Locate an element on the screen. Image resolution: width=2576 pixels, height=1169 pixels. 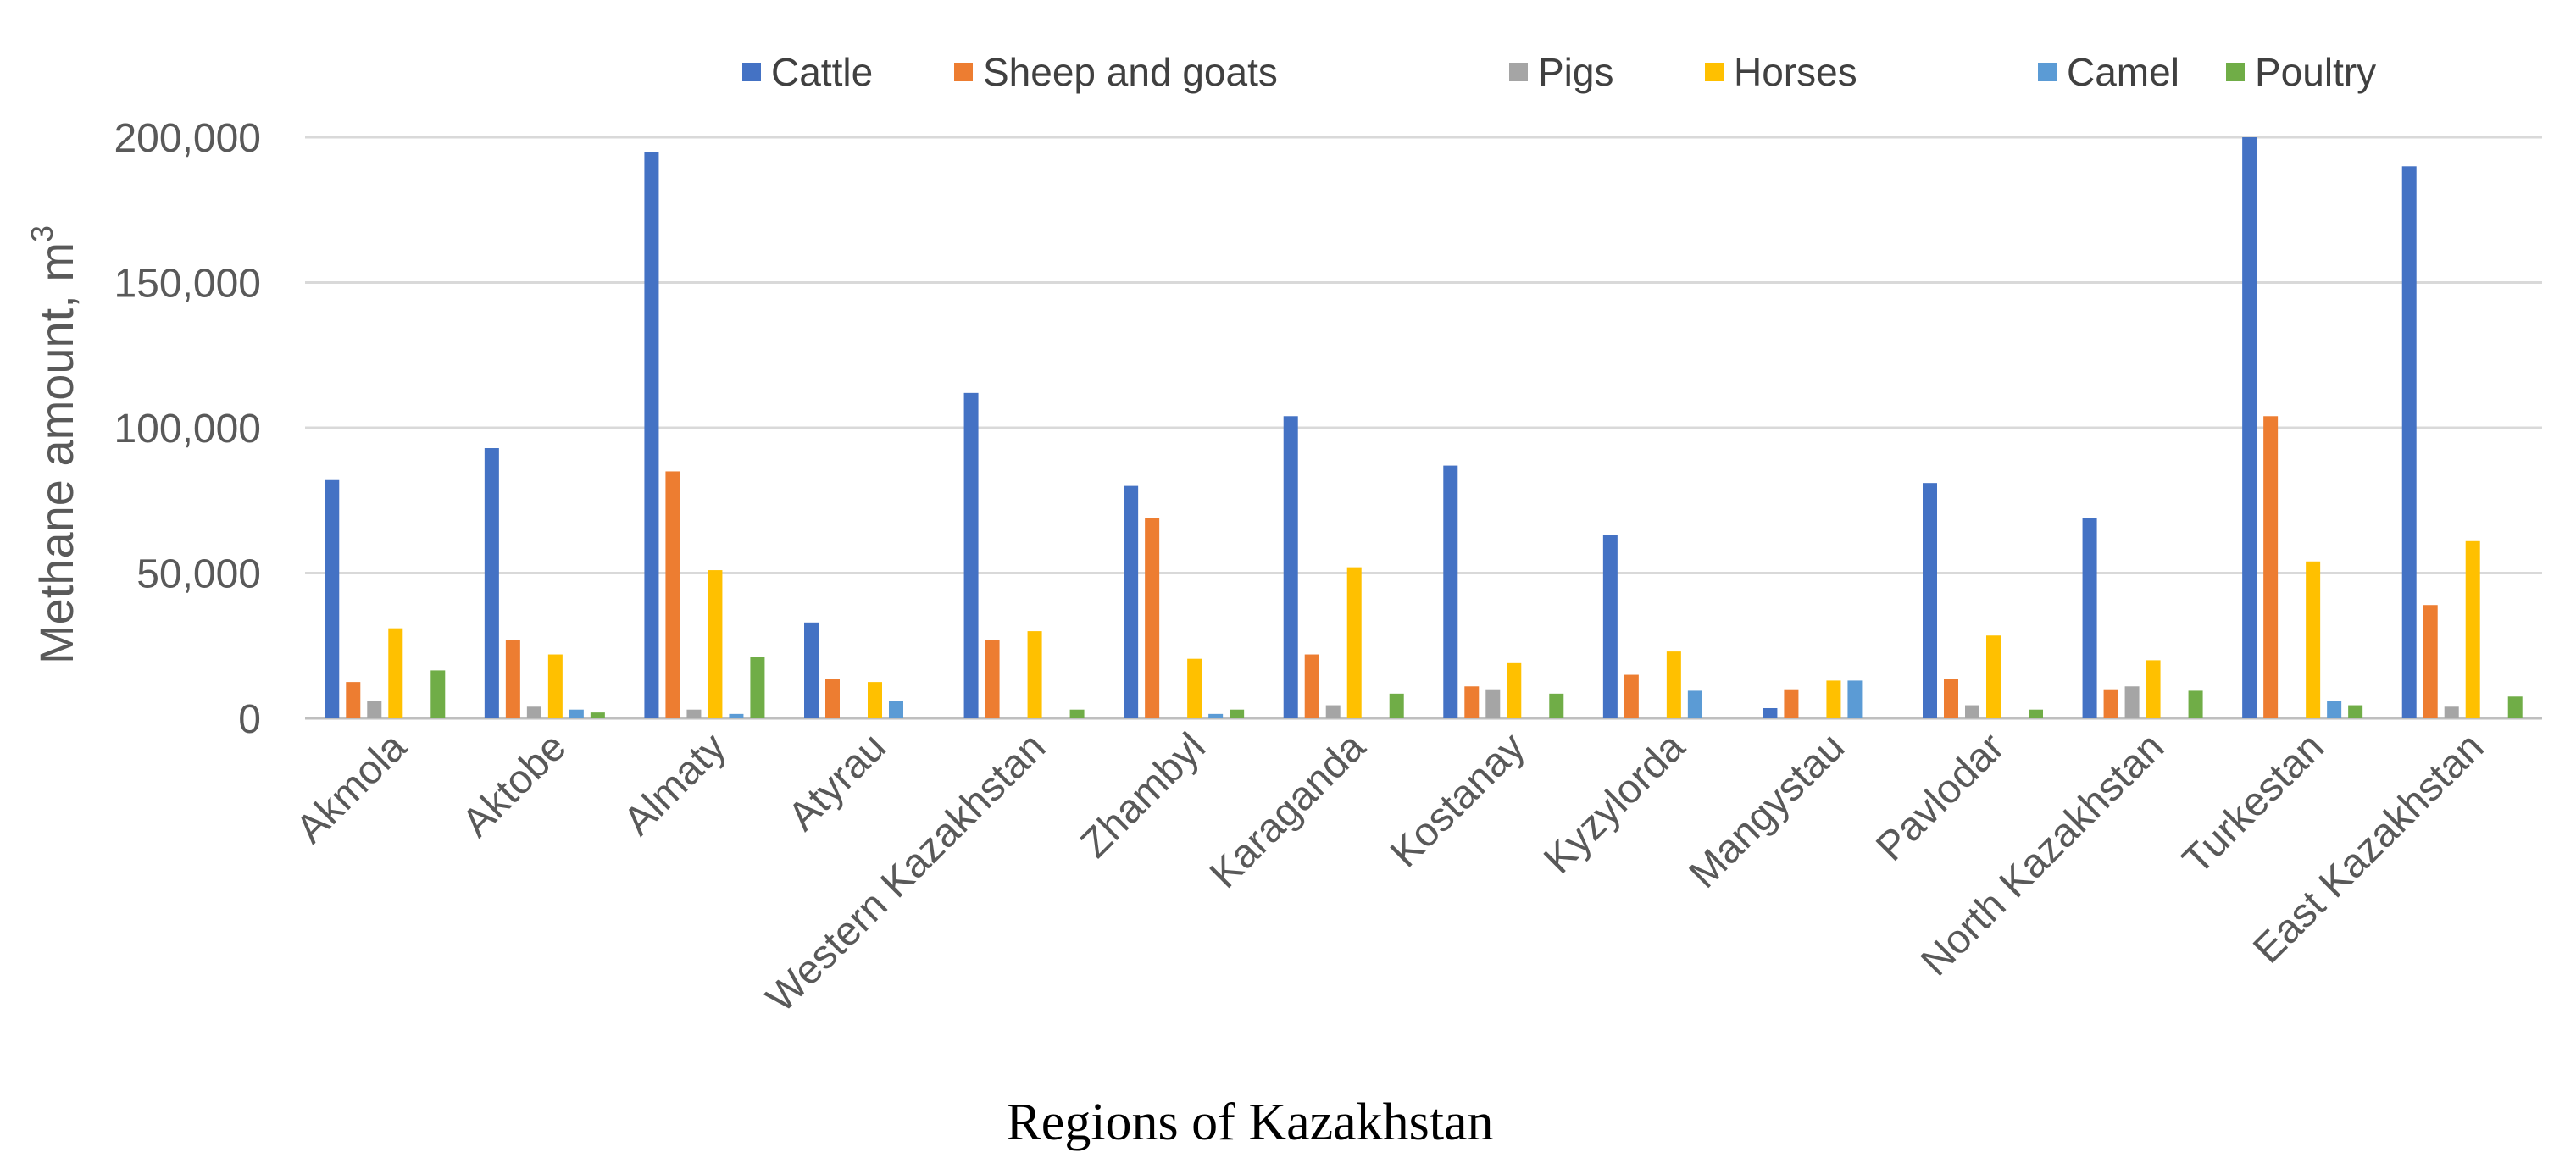
x-tick-label: Kyzylorda is located at coordinates (1614, 803).